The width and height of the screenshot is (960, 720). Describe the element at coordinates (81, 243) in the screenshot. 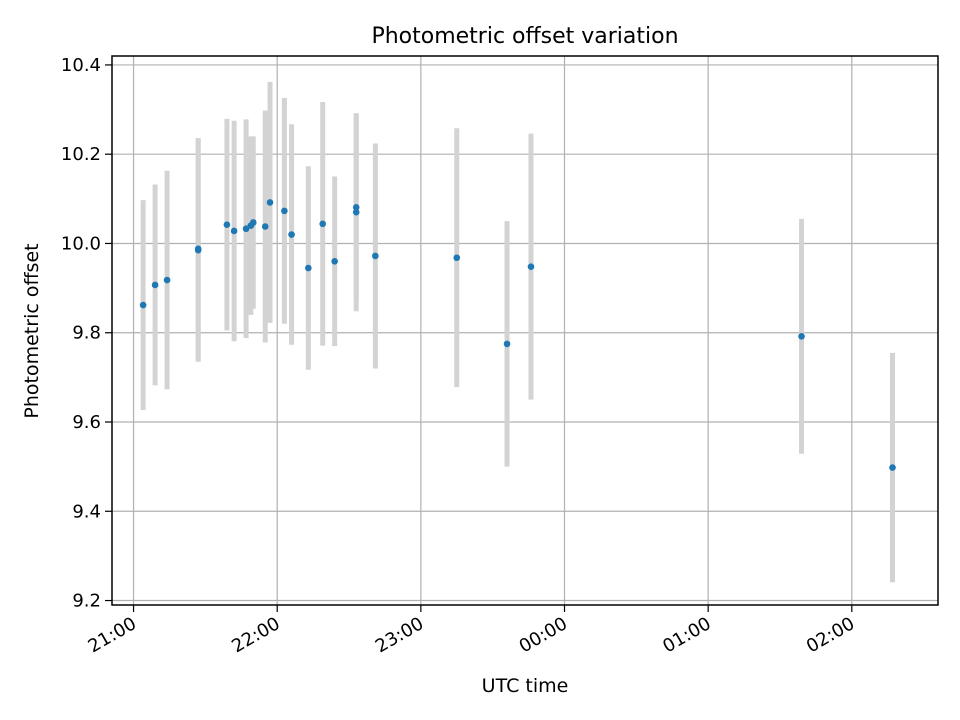

I see `y-tick-label: 10.0` at that location.